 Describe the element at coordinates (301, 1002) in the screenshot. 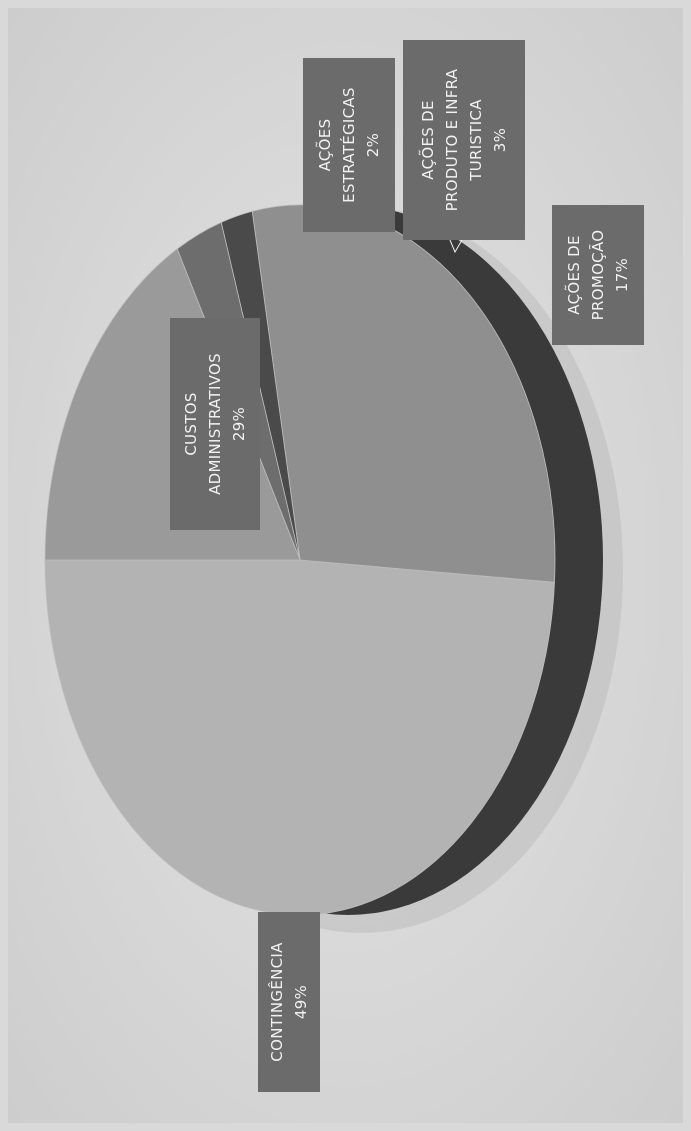

I see `data-label-value: 49%` at that location.